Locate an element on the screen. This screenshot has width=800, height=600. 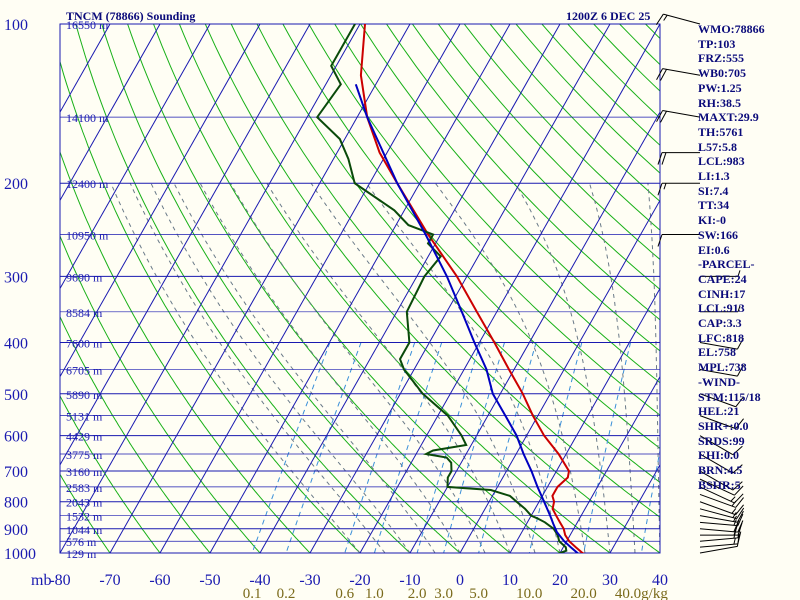
temp-tick-label: -10 is located at coordinates (409, 580).